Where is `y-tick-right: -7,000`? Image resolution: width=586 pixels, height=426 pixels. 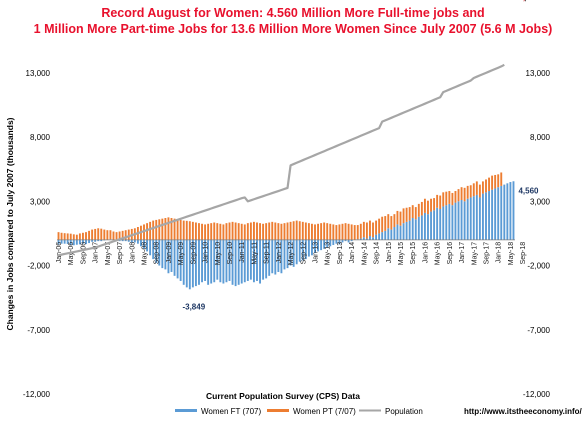
y-tick-right: -7,000 is located at coordinates (538, 330).